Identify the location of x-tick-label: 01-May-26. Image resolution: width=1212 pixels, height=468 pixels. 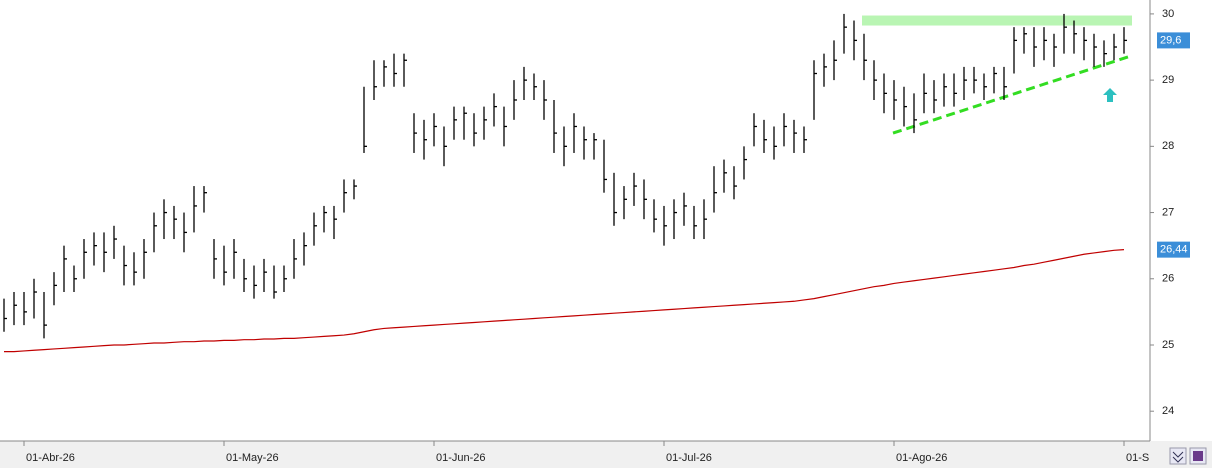
(252, 458).